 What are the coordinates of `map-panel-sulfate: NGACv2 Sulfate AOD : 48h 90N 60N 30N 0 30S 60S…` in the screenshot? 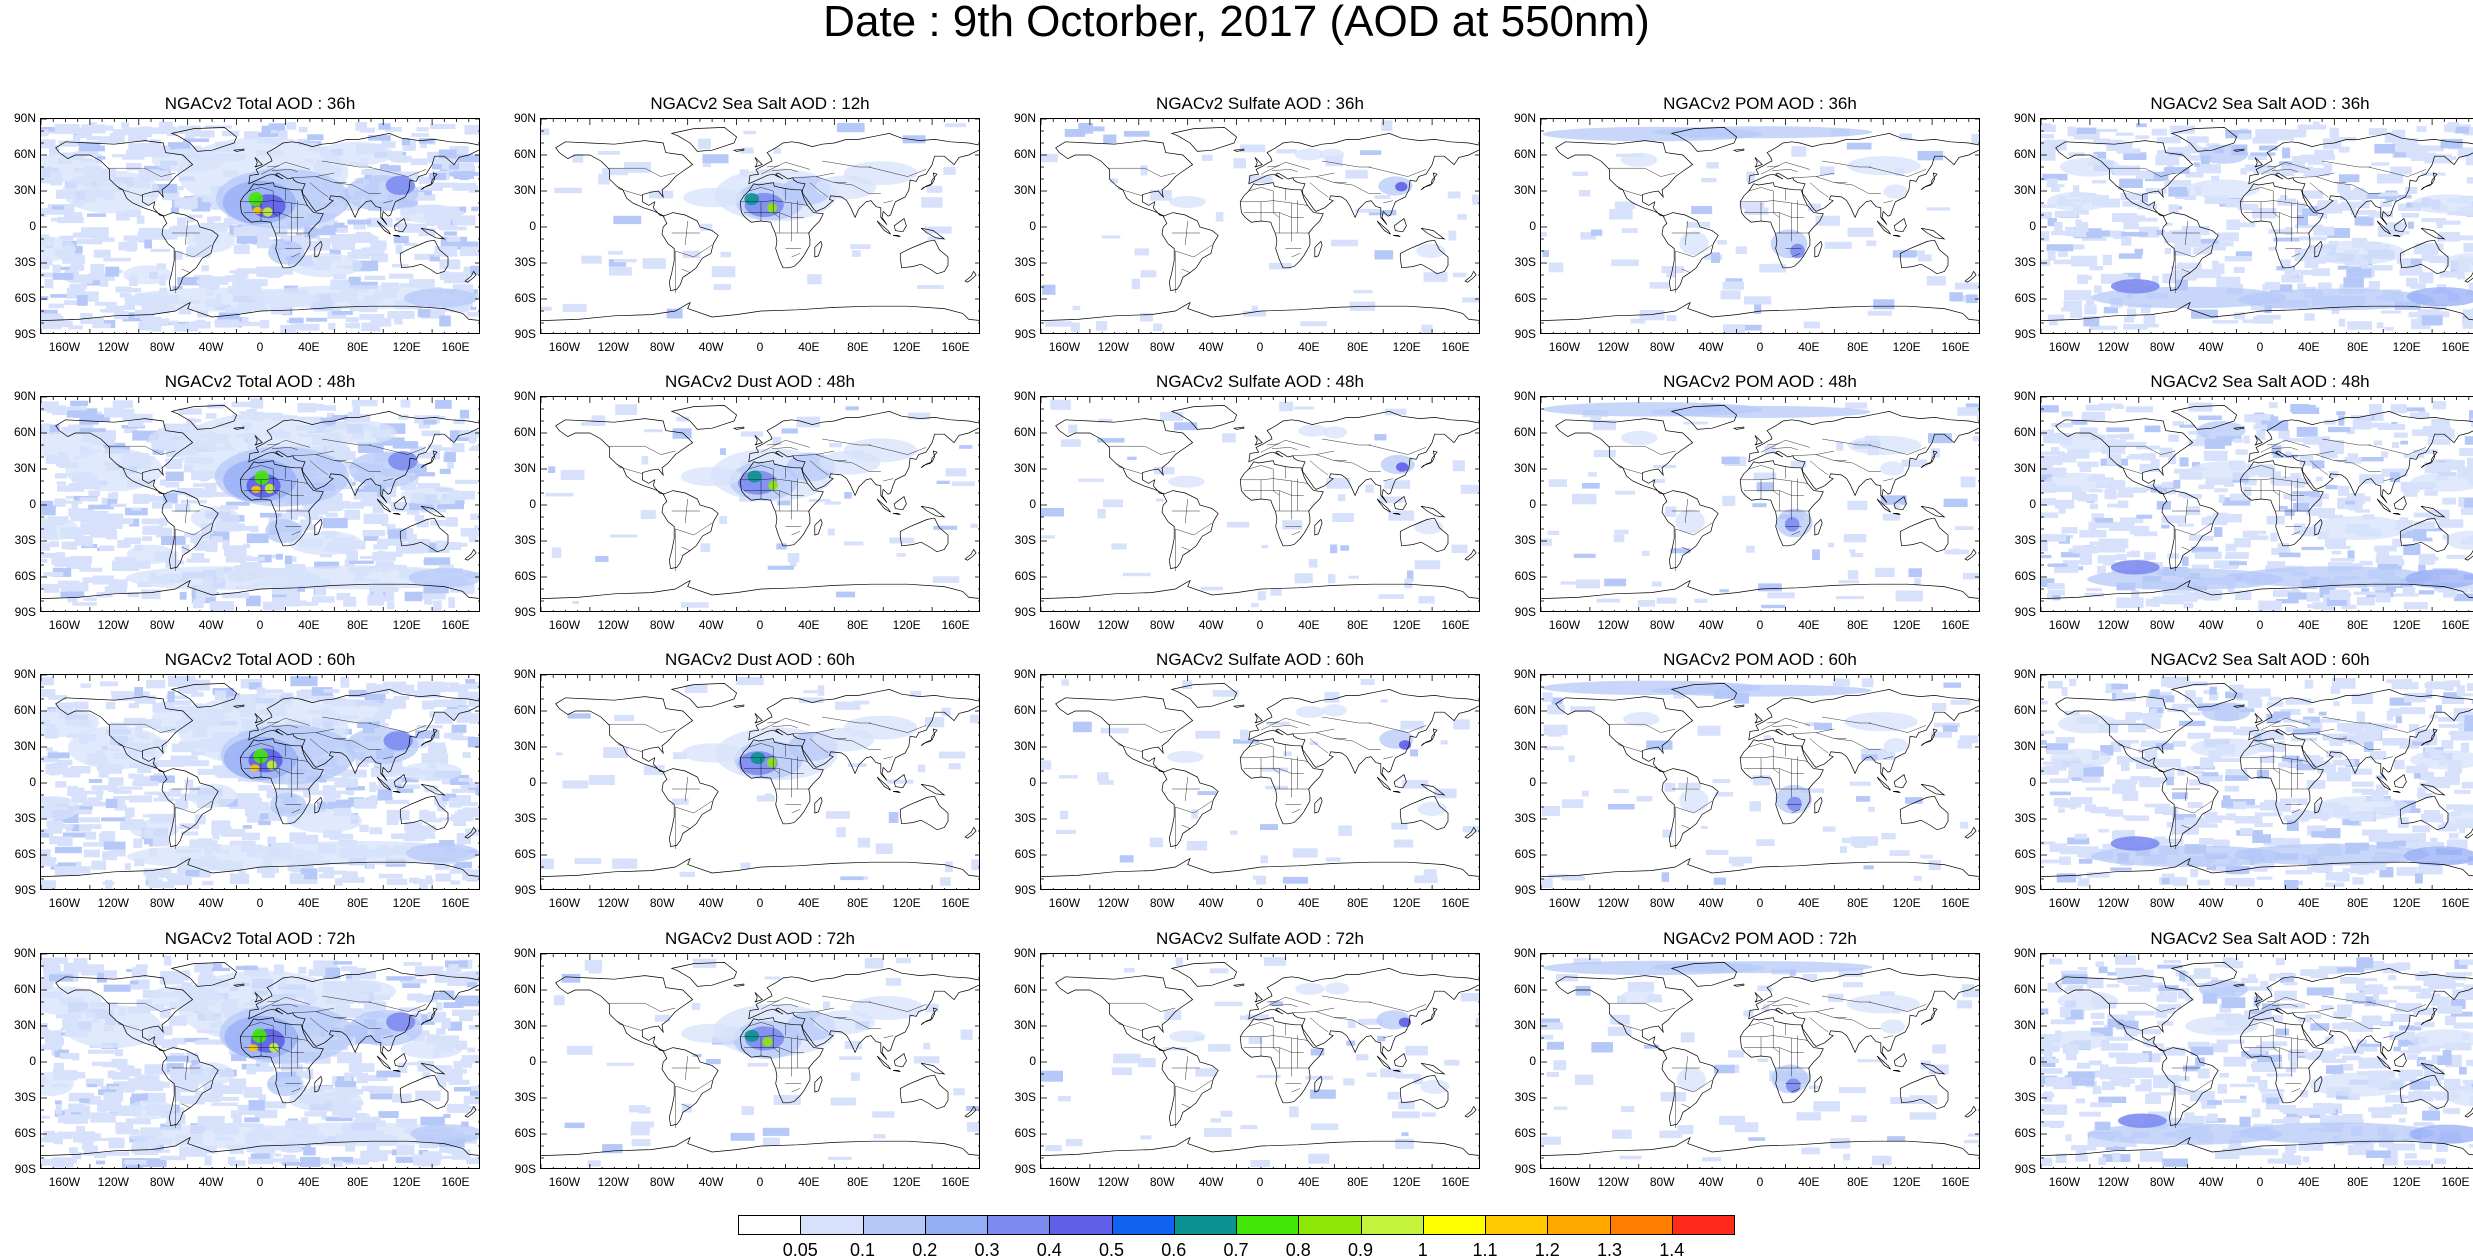 It's located at (1247, 508).